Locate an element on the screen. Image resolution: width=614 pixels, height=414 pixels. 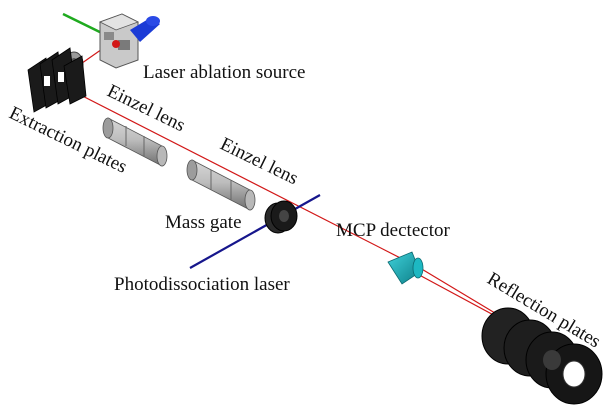
label-photodissociation-laser: Photodissociation laser is located at coordinates (202, 284).